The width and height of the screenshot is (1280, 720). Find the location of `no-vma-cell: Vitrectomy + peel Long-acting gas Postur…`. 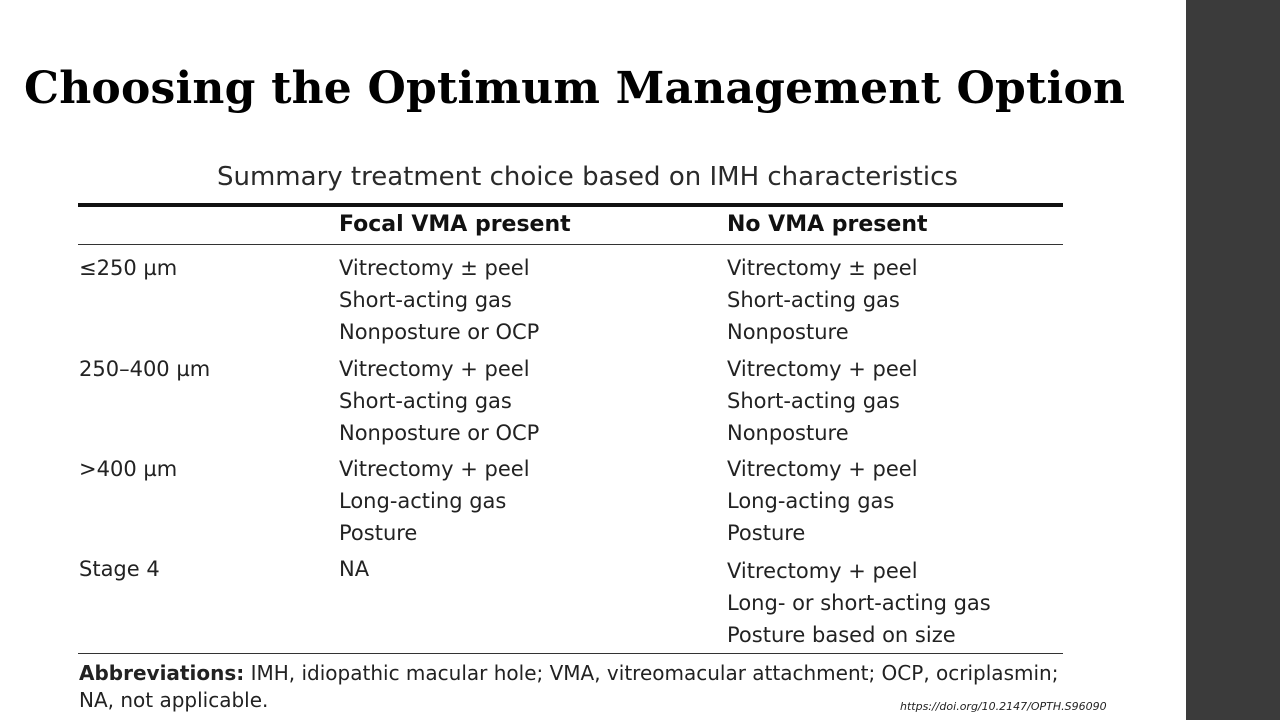

no-vma-cell: Vitrectomy + peel Long-acting gas Postur… is located at coordinates (822, 501).